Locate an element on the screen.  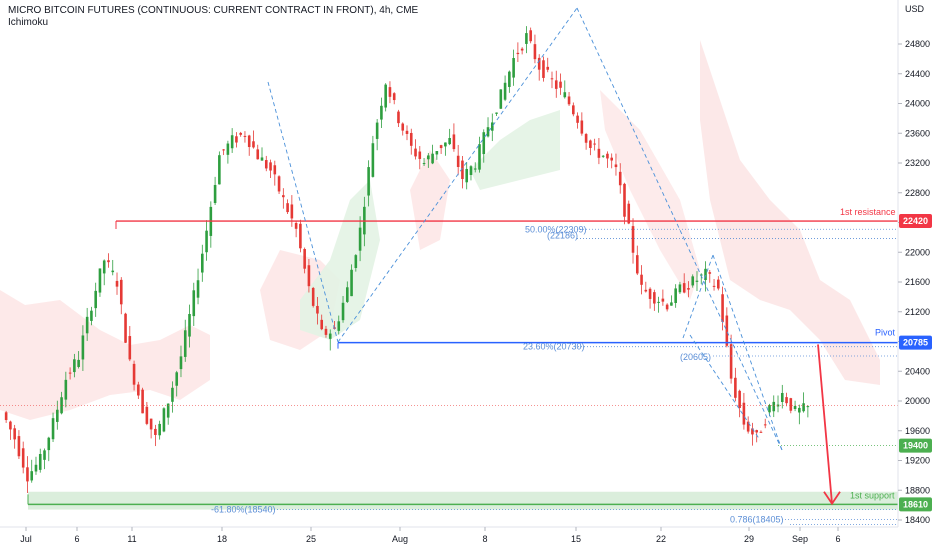
projection-arrowhead is located at coordinates (832, 498).